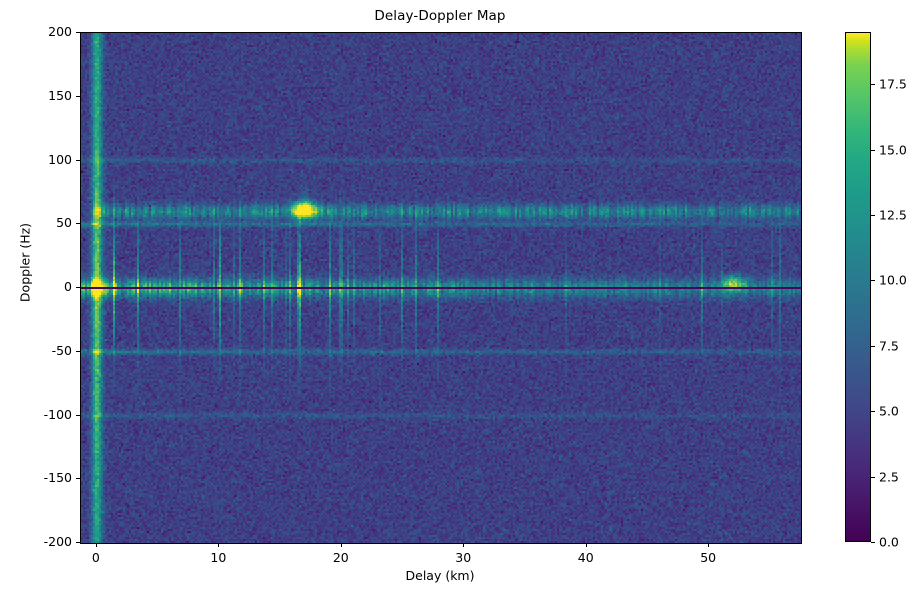 The height and width of the screenshot is (590, 920). I want to click on colorbar-tick-label: 7.5, so click(889, 346).